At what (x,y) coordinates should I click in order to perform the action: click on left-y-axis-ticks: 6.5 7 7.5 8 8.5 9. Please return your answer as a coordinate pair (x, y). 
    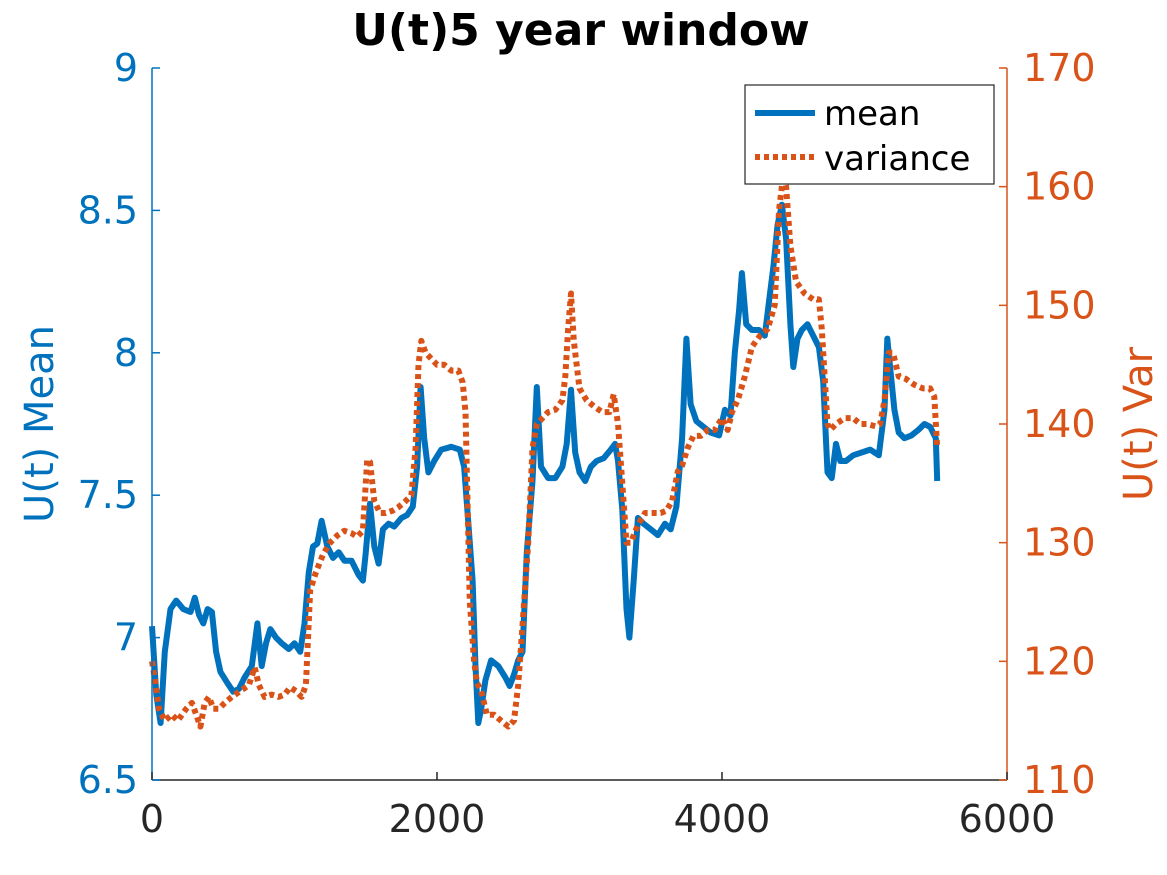
    Looking at the image, I should click on (119, 424).